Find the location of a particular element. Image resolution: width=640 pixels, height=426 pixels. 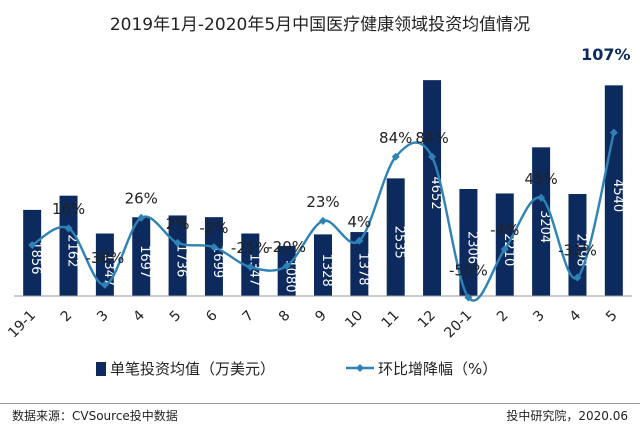

x-tick-label: 20-1 is located at coordinates (458, 325).